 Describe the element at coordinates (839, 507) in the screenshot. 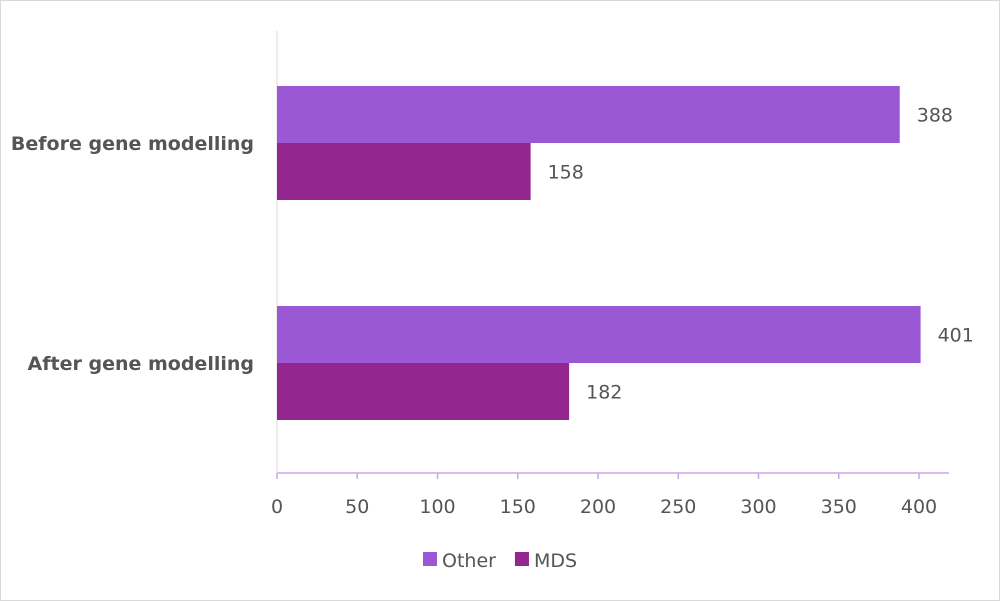

I see `x-tick-label: 350` at that location.